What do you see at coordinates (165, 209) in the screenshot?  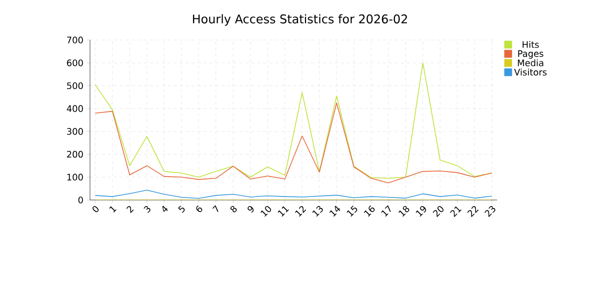 I see `x-tick-label: 4` at bounding box center [165, 209].